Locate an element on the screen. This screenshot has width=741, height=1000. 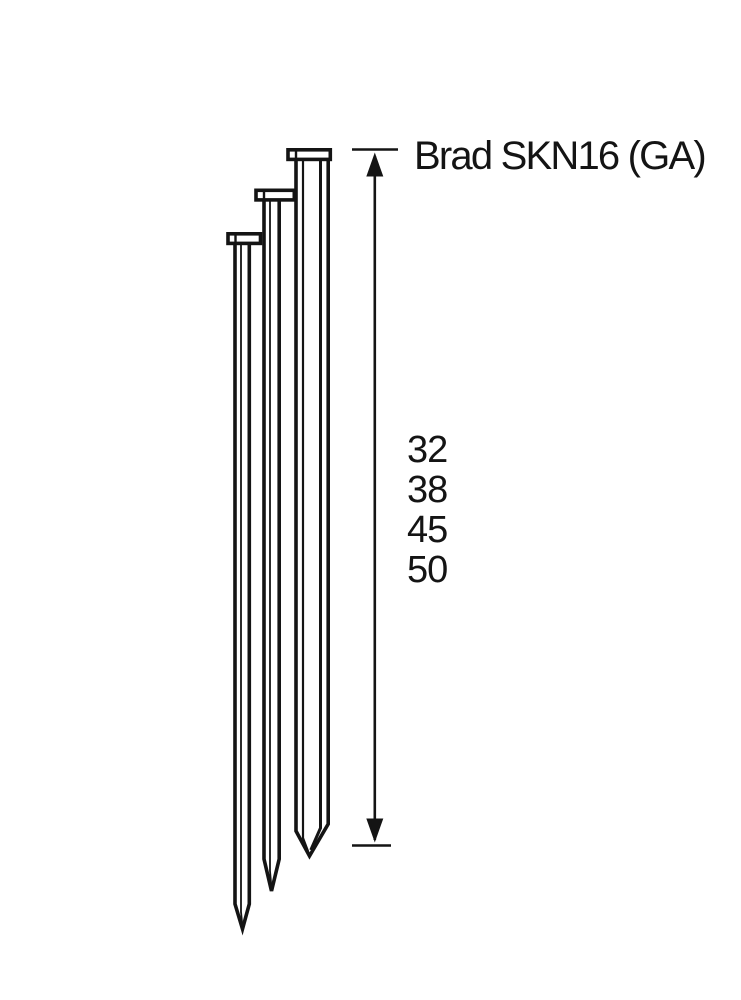
nail-short-shaft is located at coordinates (242, 590).